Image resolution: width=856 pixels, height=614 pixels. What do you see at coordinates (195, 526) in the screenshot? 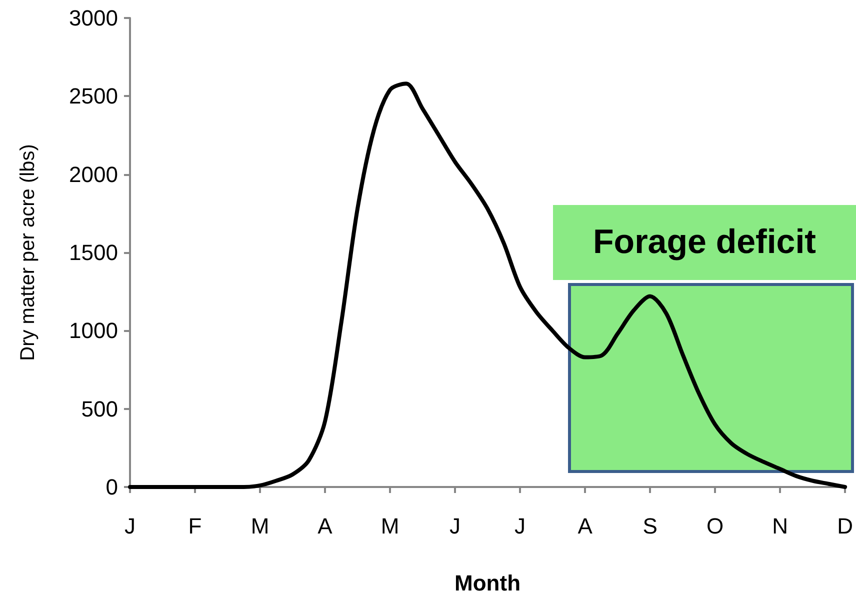
I see `x-tick-label: F` at bounding box center [195, 526].